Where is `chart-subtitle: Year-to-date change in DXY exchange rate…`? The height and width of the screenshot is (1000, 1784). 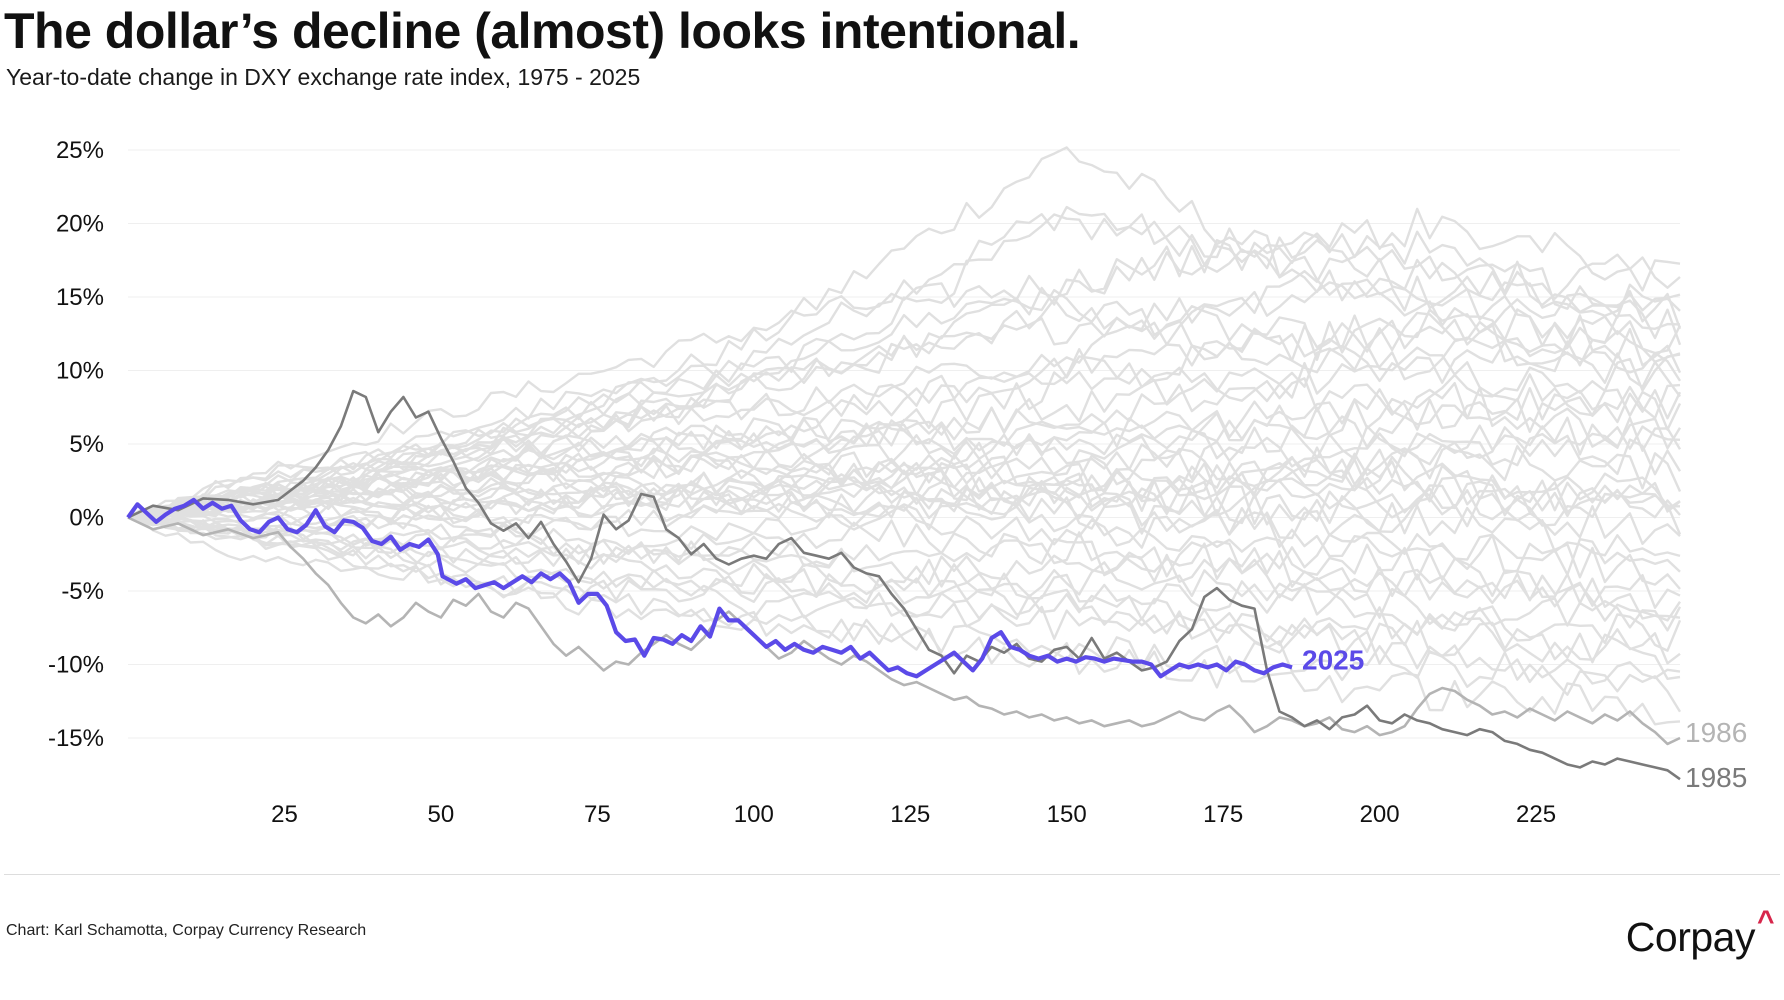 chart-subtitle: Year-to-date change in DXY exchange rate… is located at coordinates (323, 77).